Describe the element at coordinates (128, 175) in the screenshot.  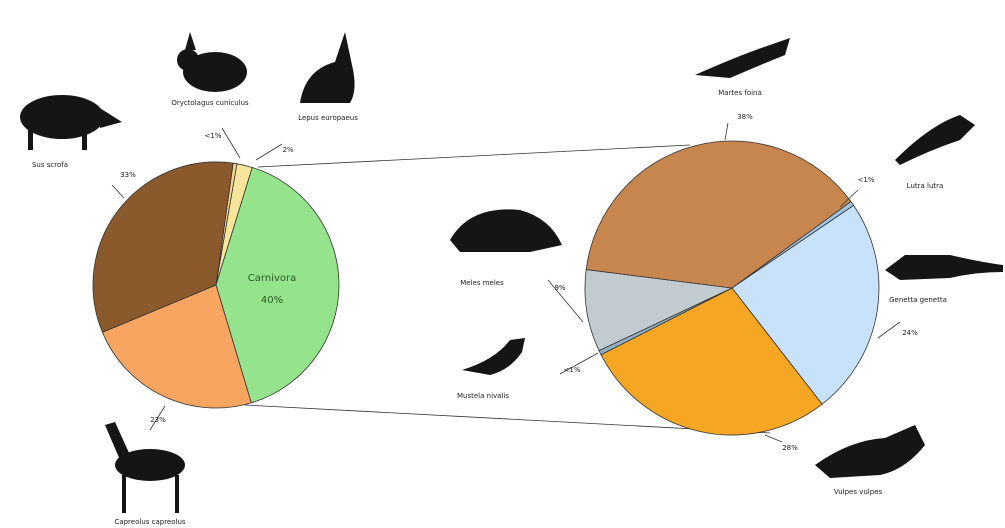
I see `slice-value-label: 33%` at that location.